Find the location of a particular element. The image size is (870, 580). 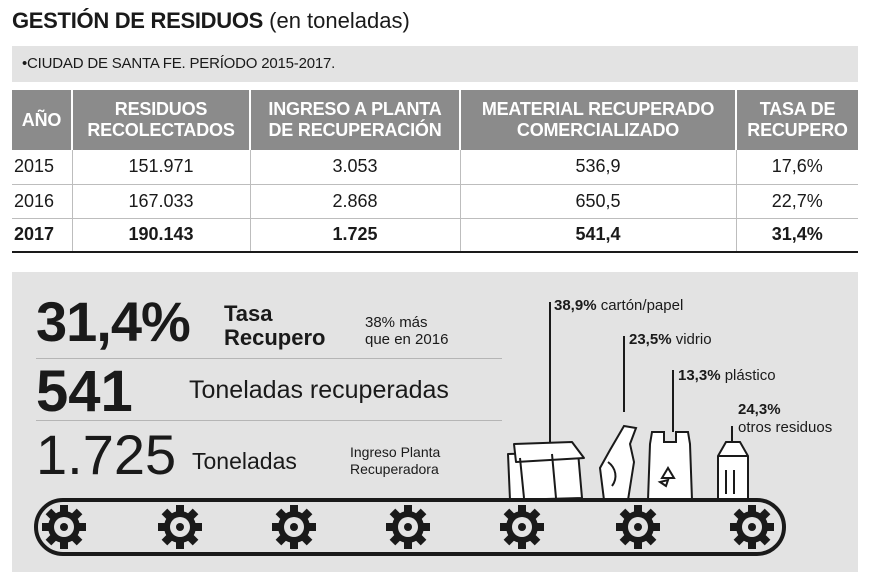

column-header-year: AÑO is located at coordinates (42, 120).